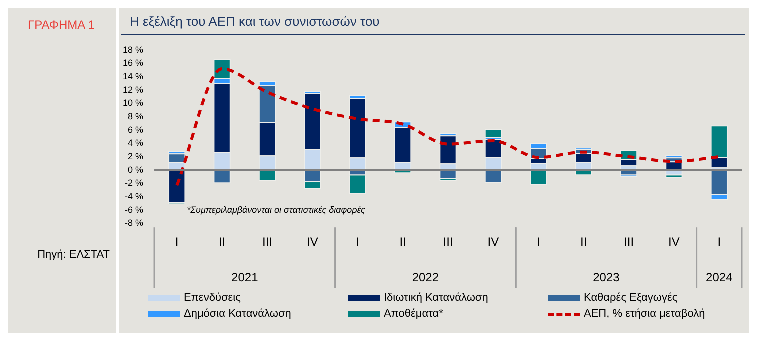 The image size is (757, 341). I want to click on text: Πηγή: ΕΛΣΤΑΤ, so click(73, 255).